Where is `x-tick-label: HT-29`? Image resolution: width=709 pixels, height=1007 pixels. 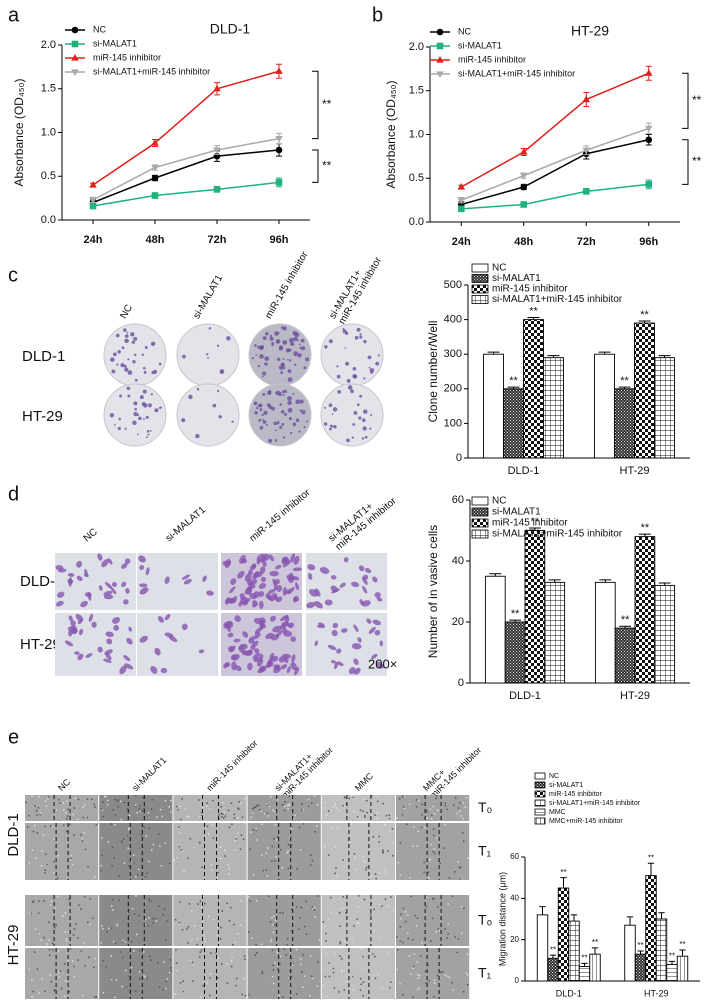
x-tick-label: HT-29 is located at coordinates (656, 993).